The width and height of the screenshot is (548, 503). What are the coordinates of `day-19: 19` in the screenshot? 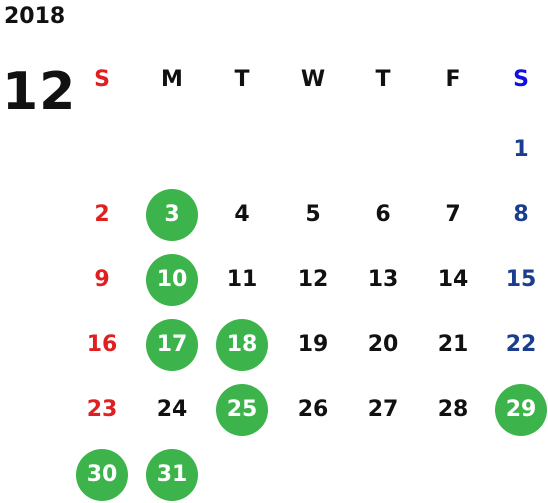 It's located at (313, 344).